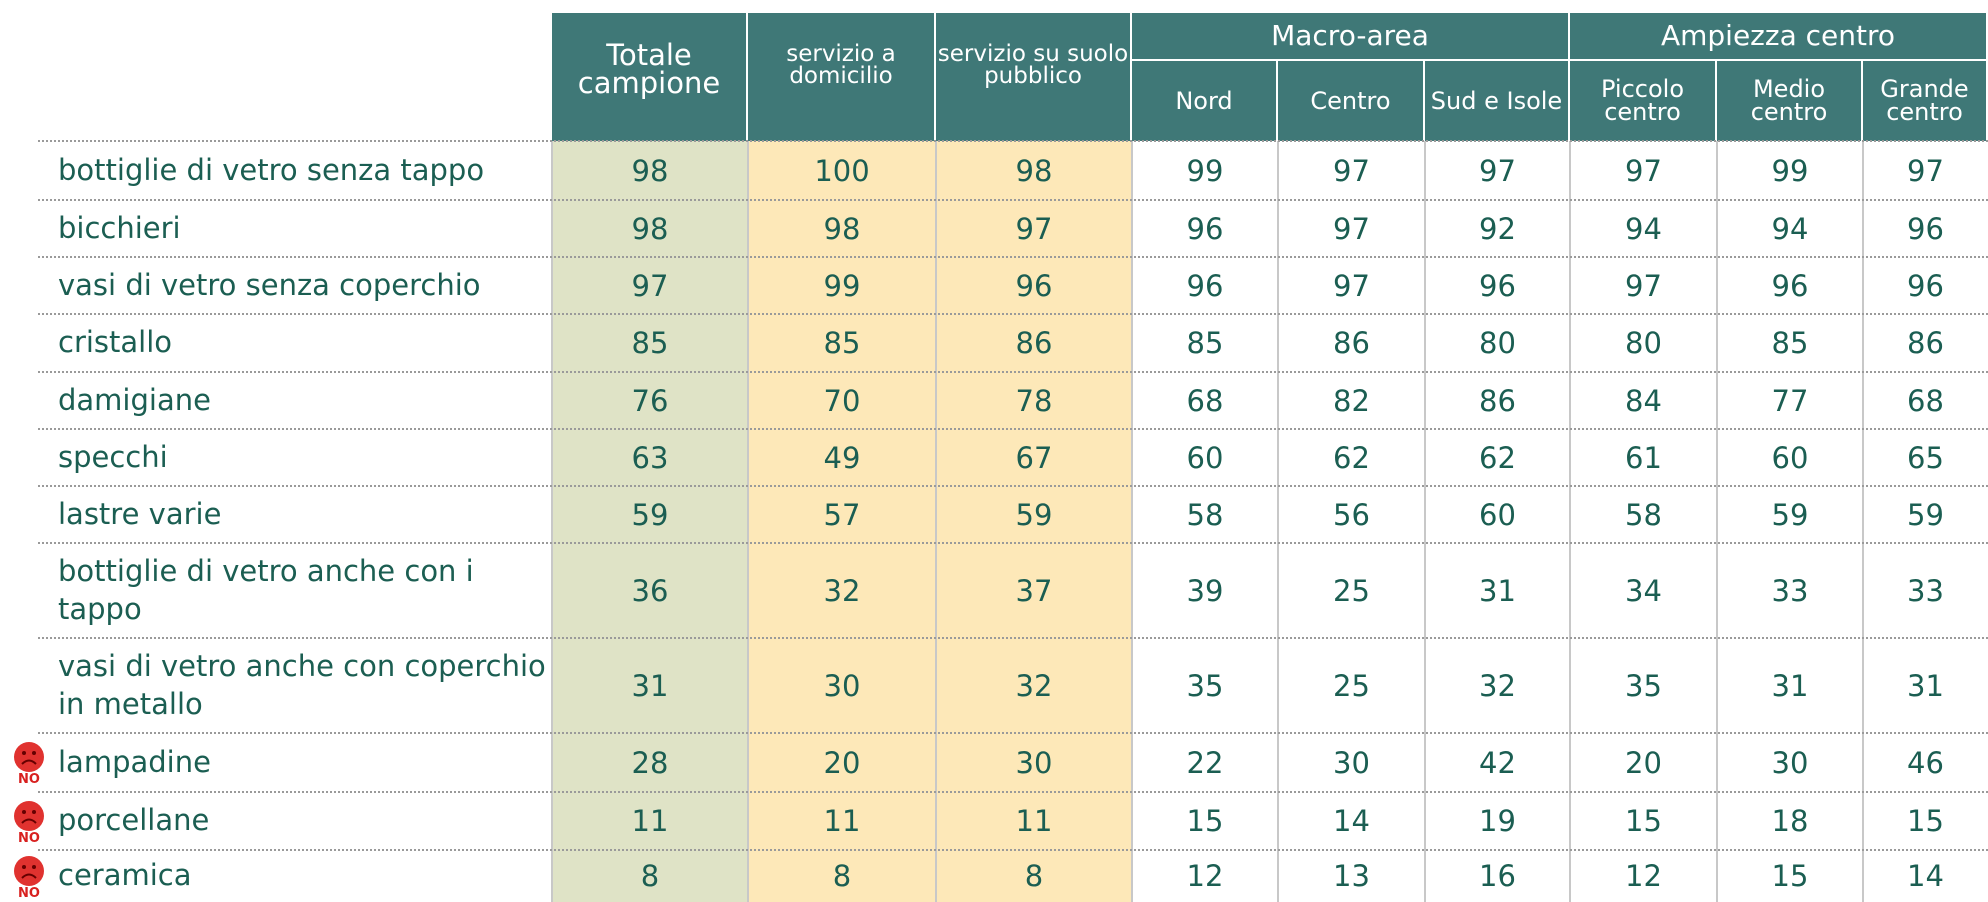 The width and height of the screenshot is (1988, 902). I want to click on row-label: porcellane, so click(134, 820).